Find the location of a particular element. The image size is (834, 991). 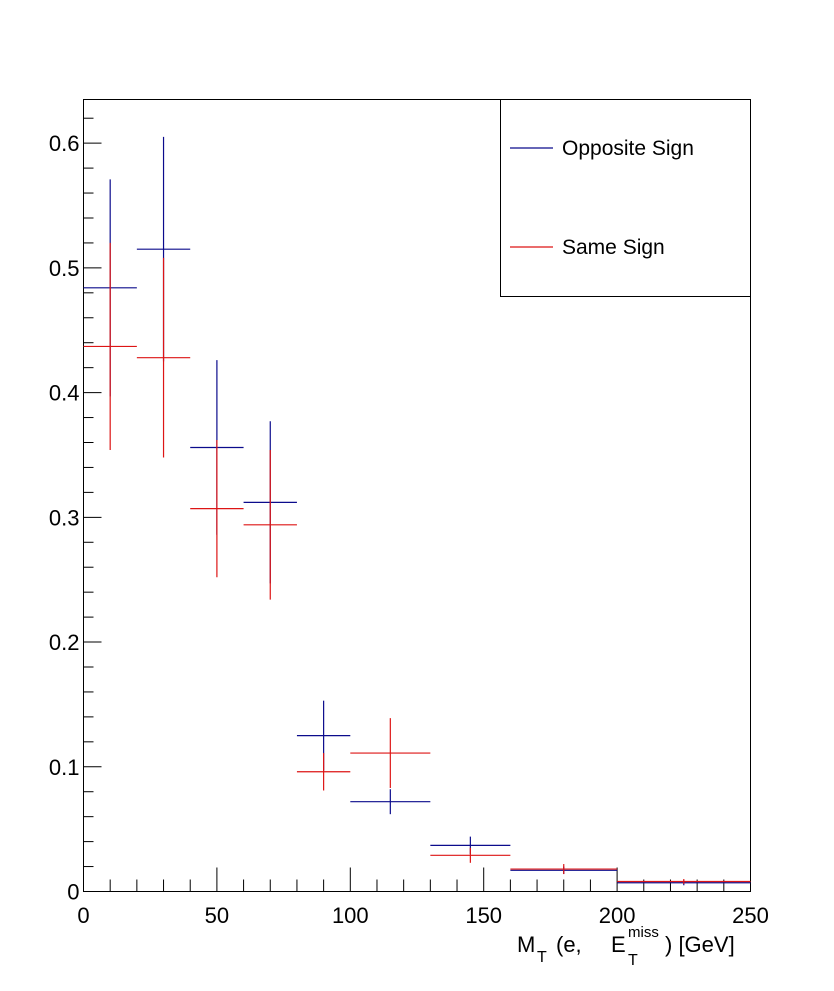

y-tick-label: 0.1 is located at coordinates (64, 767).